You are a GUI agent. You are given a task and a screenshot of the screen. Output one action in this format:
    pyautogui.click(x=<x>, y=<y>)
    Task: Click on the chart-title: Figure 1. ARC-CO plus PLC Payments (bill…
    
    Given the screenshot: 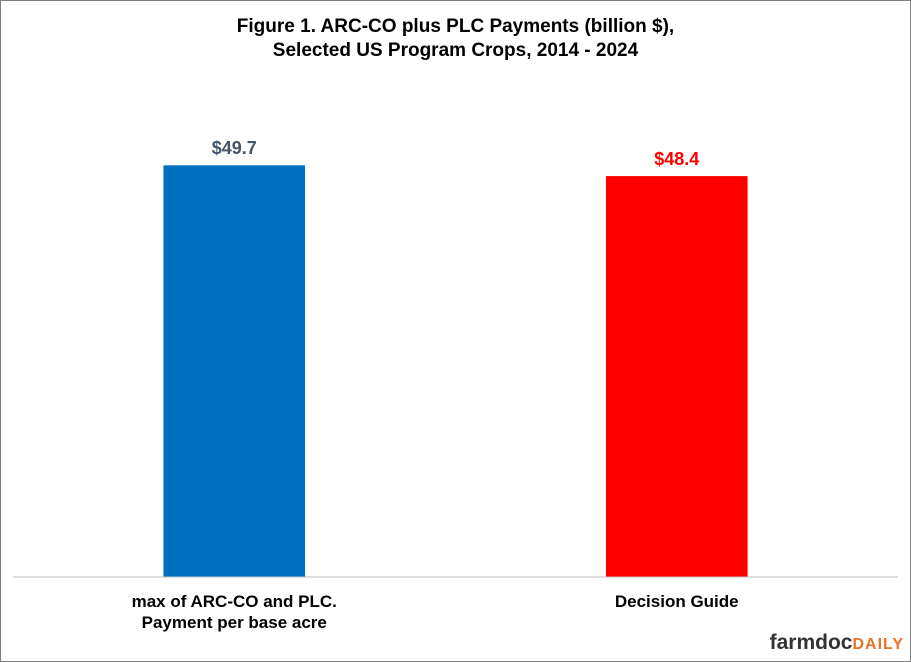 What is the action you would take?
    pyautogui.click(x=455, y=38)
    